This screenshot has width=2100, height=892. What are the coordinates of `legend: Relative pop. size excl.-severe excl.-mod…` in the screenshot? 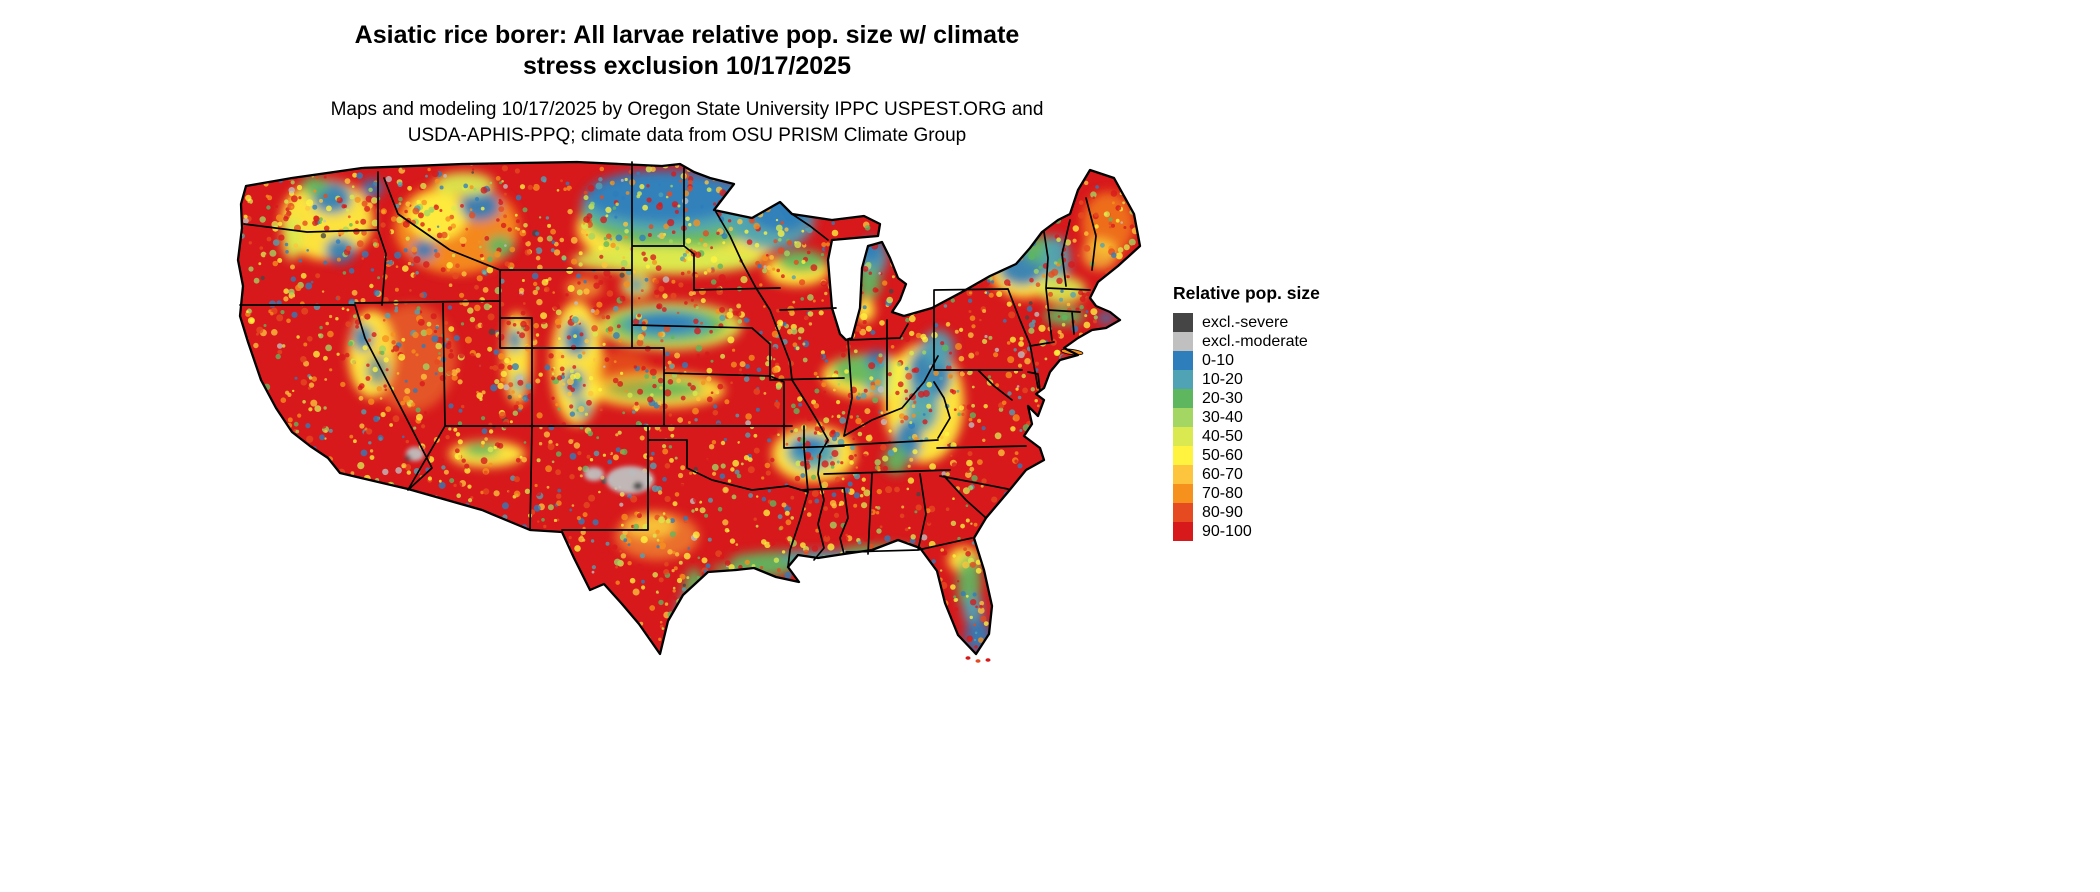 It's located at (1273, 412).